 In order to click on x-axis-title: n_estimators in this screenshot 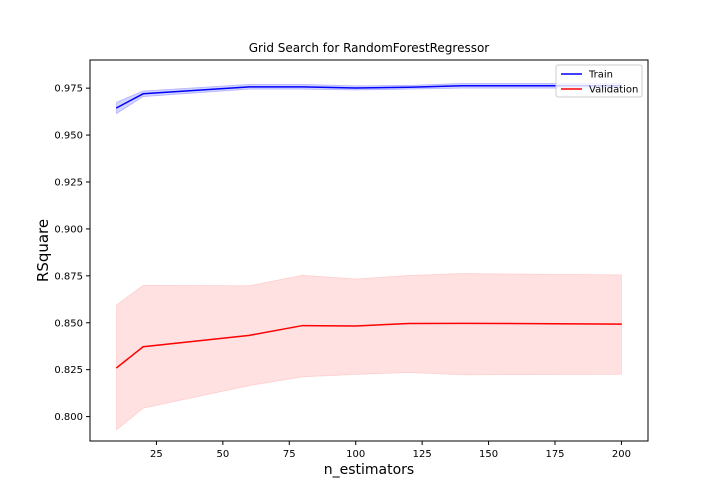, I will do `click(369, 470)`.